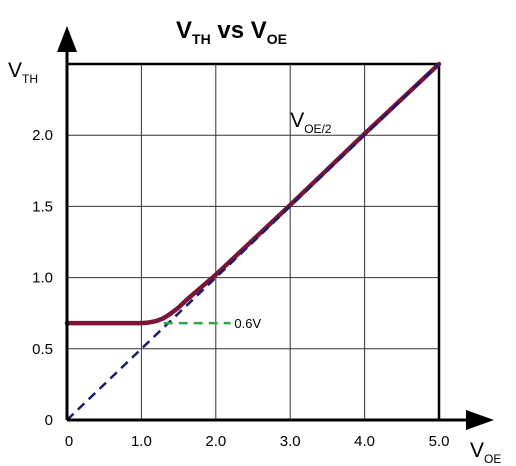 The height and width of the screenshot is (466, 516). Describe the element at coordinates (49, 420) in the screenshot. I see `y-tick-label-0: 0` at that location.